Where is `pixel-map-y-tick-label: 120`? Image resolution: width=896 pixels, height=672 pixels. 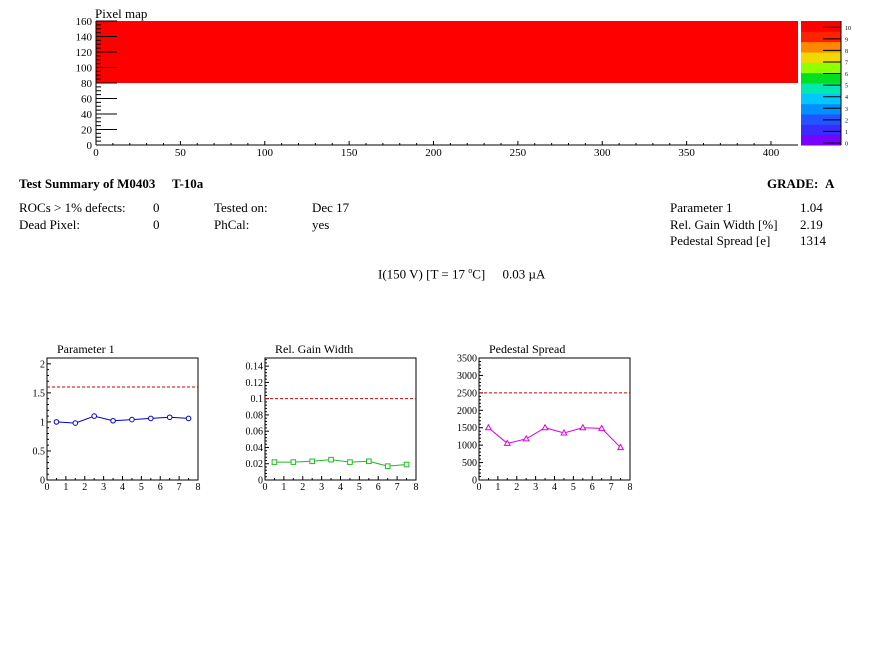
pixel-map-y-tick-label: 120 is located at coordinates (84, 53).